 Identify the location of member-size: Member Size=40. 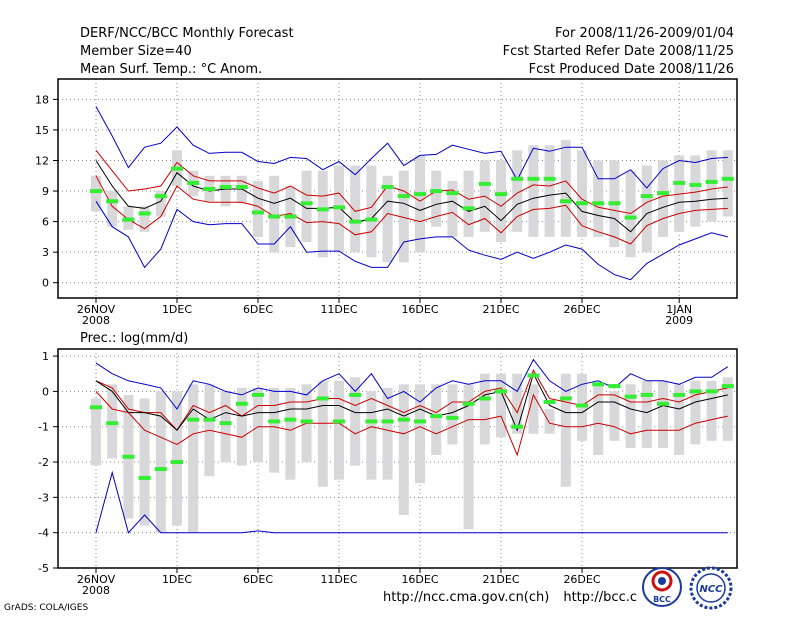
(136, 51).